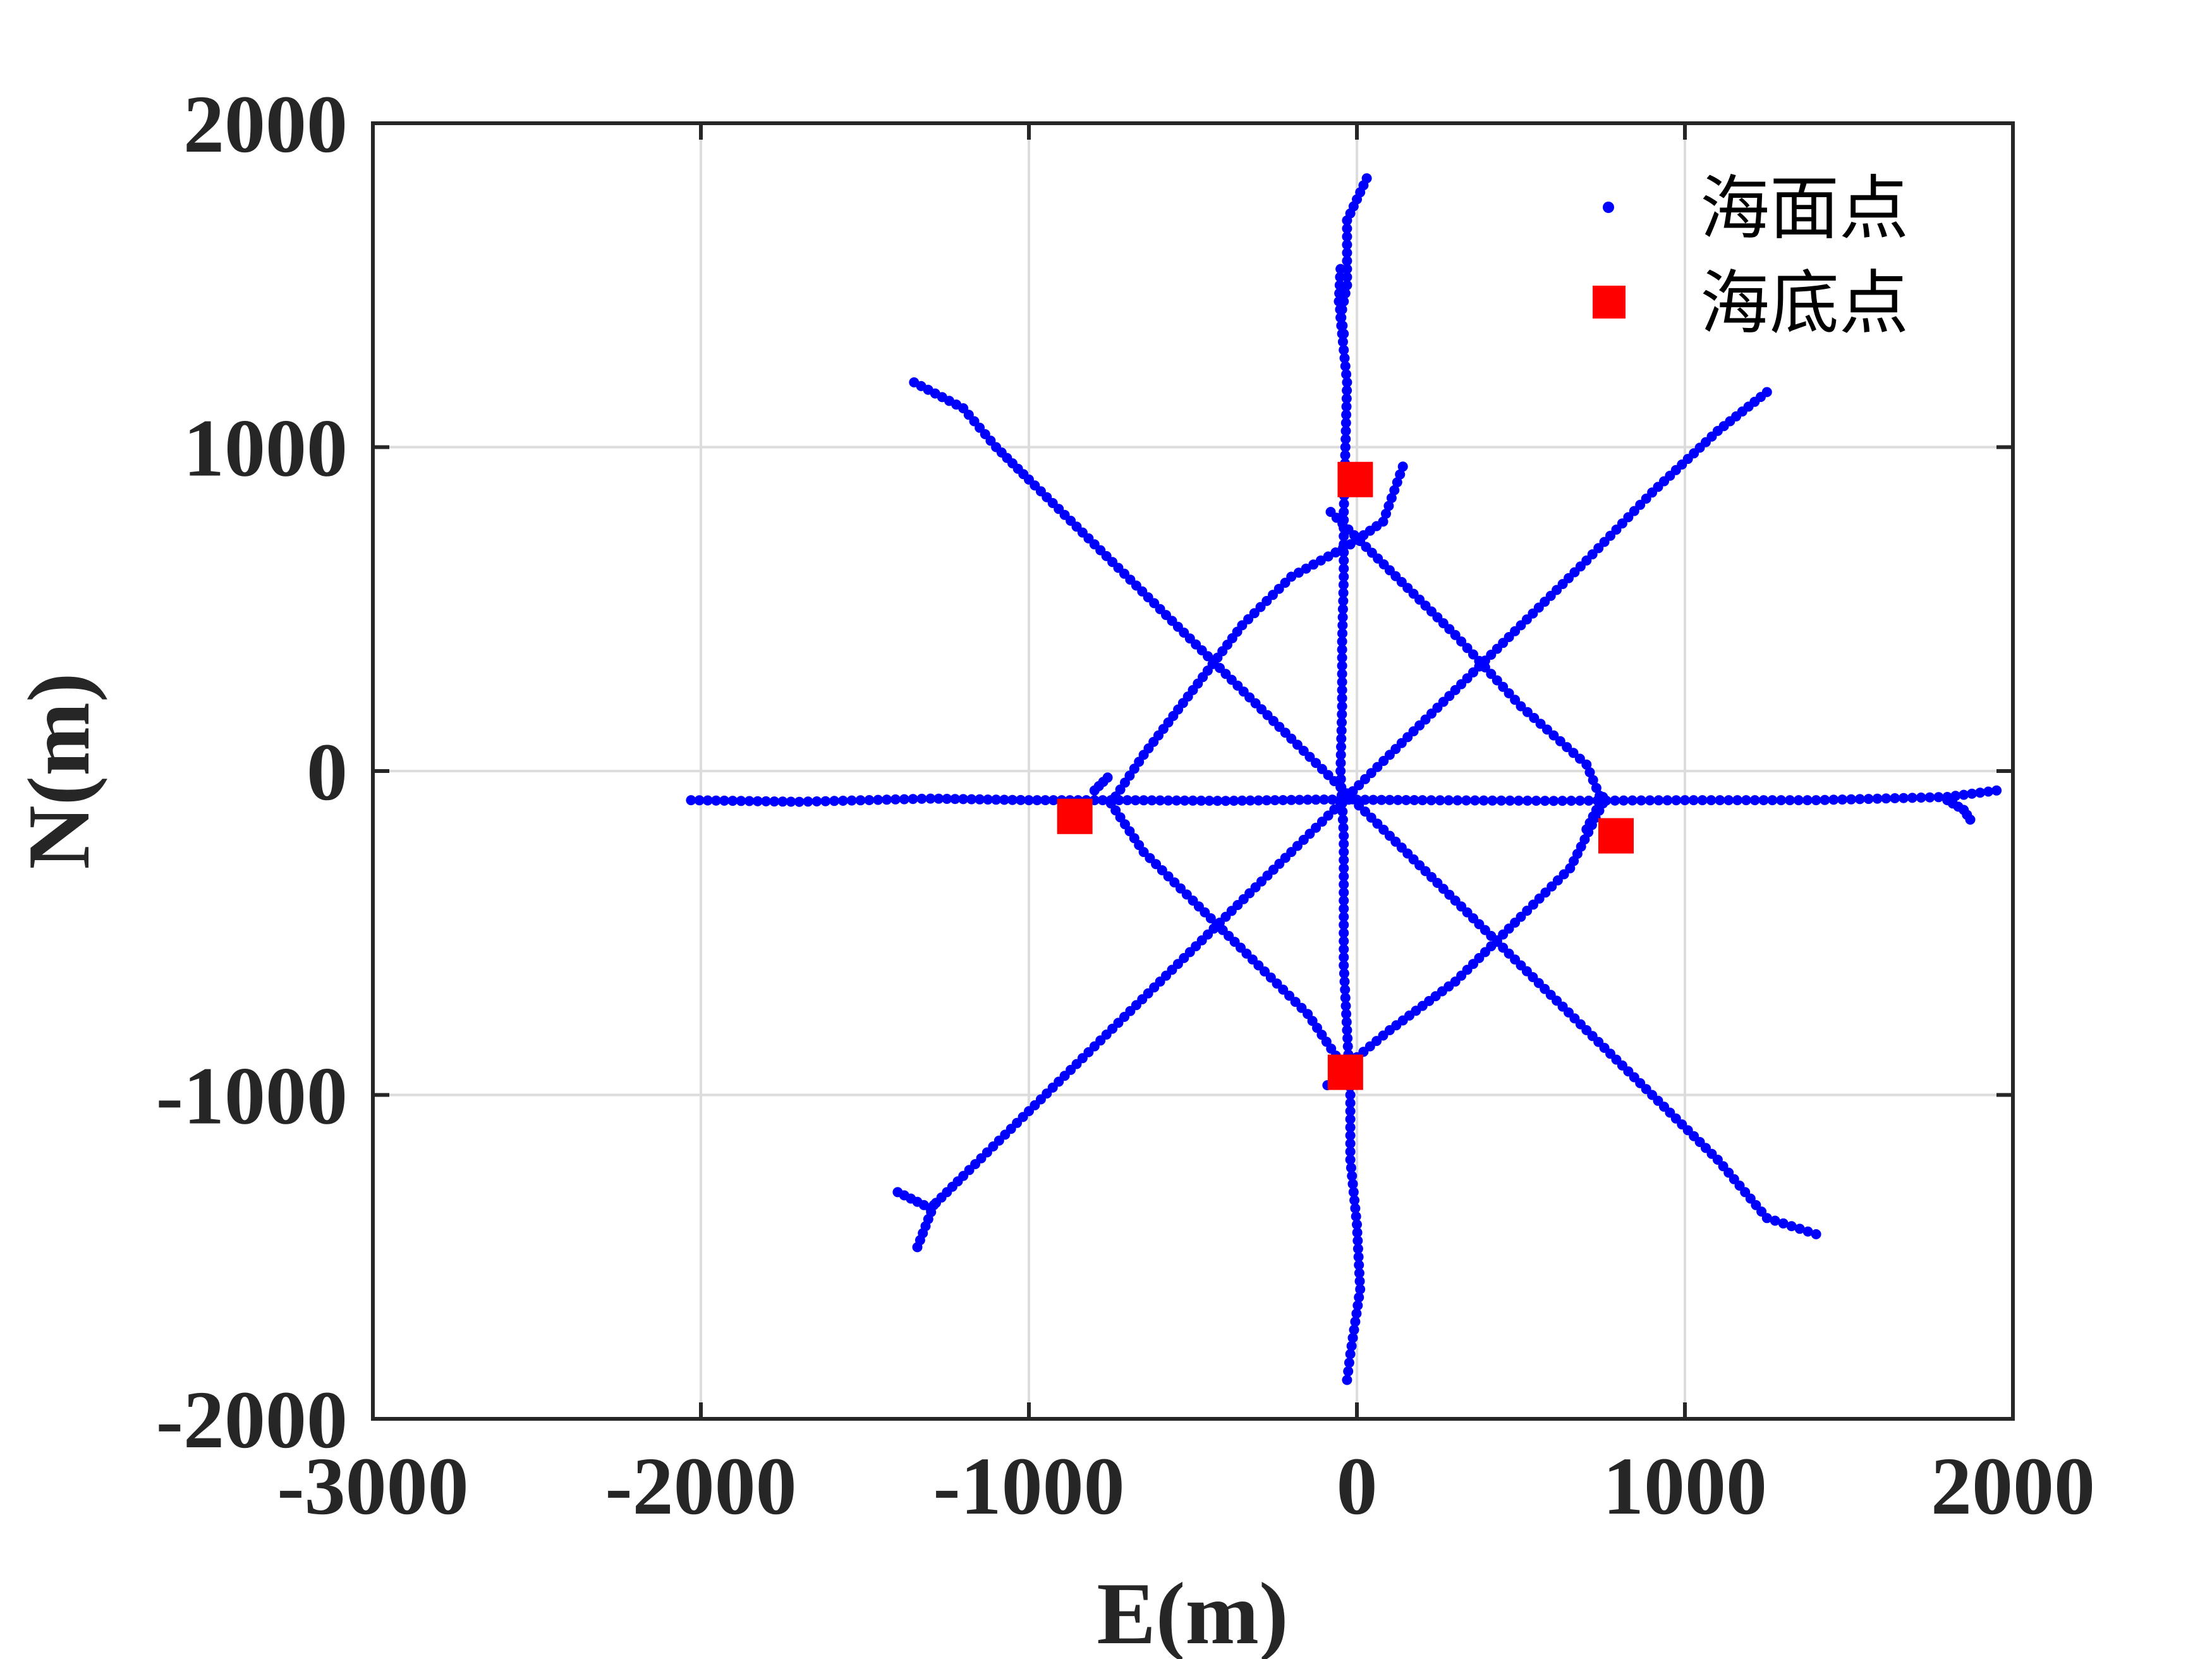  Describe the element at coordinates (1028, 1486) in the screenshot. I see `x-tick-label: -1000` at that location.